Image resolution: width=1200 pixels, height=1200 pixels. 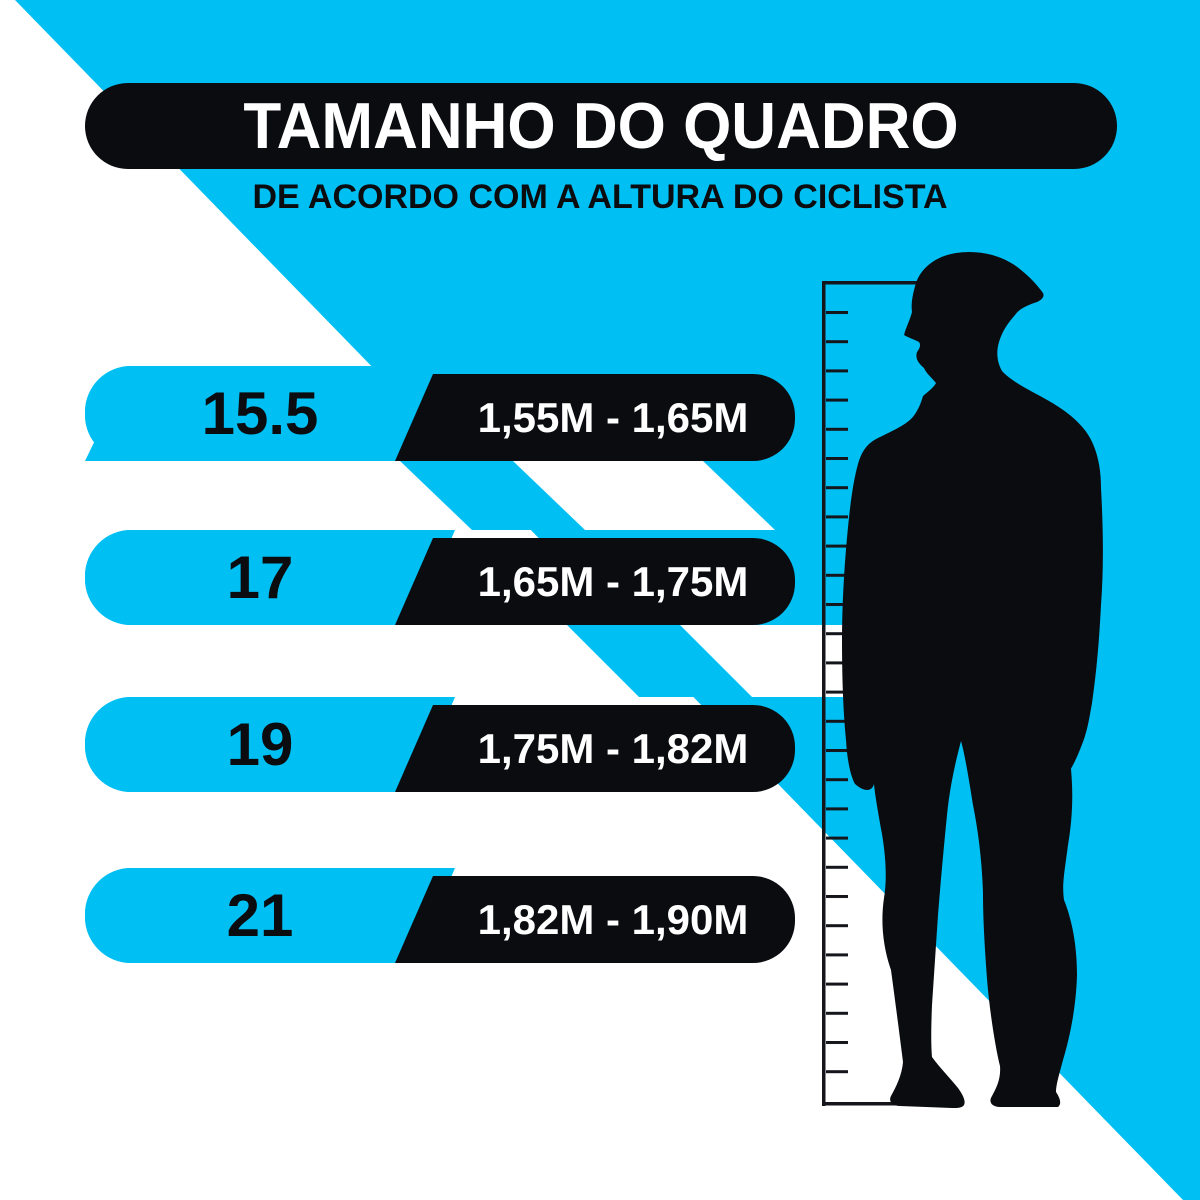 I want to click on height-range-label: 1,55M - 1,65M, so click(x=613, y=417).